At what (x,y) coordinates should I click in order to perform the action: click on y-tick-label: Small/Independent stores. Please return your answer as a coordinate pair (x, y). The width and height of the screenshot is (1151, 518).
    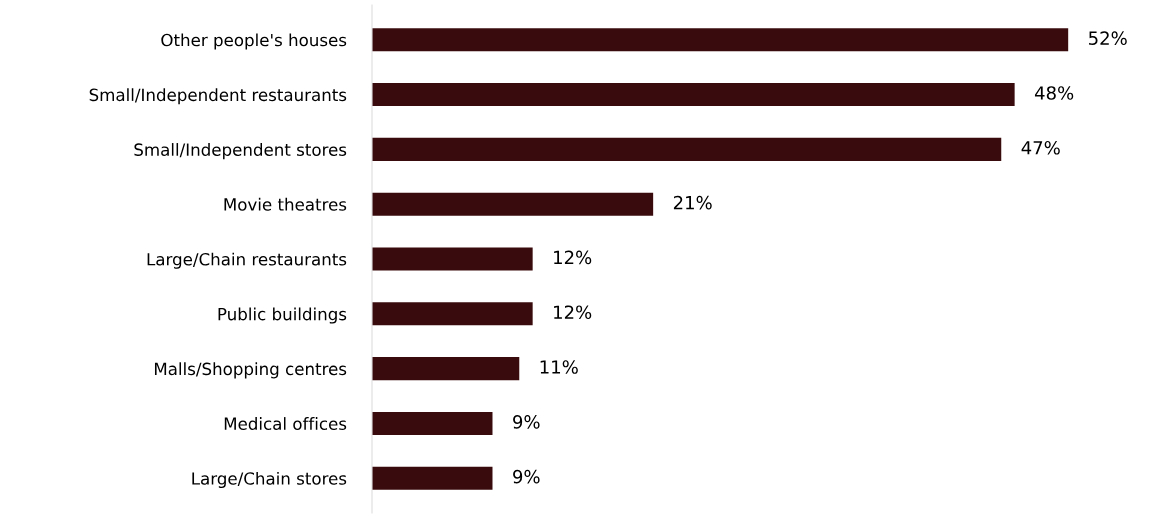
    Looking at the image, I should click on (240, 151).